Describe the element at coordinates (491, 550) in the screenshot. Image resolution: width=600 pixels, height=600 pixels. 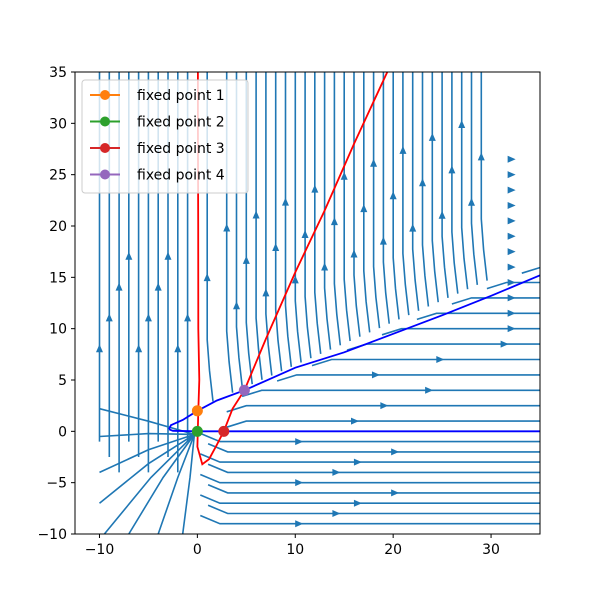
I see `x-tick-label: 30` at that location.